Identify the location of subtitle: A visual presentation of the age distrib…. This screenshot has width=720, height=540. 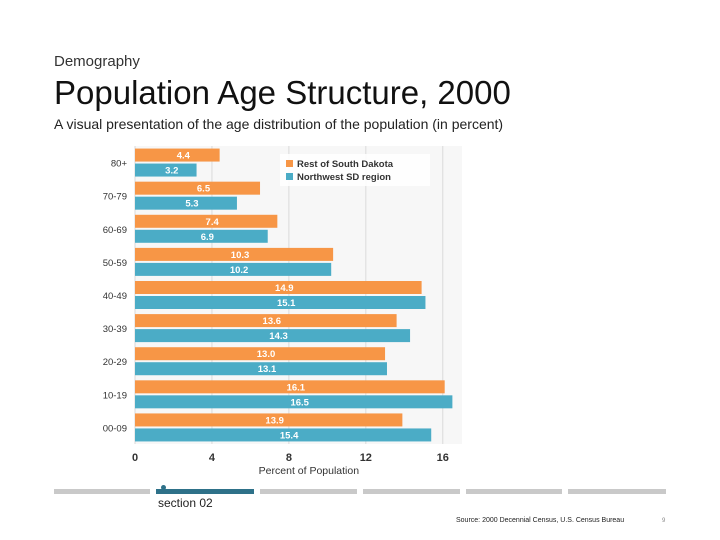
(279, 124).